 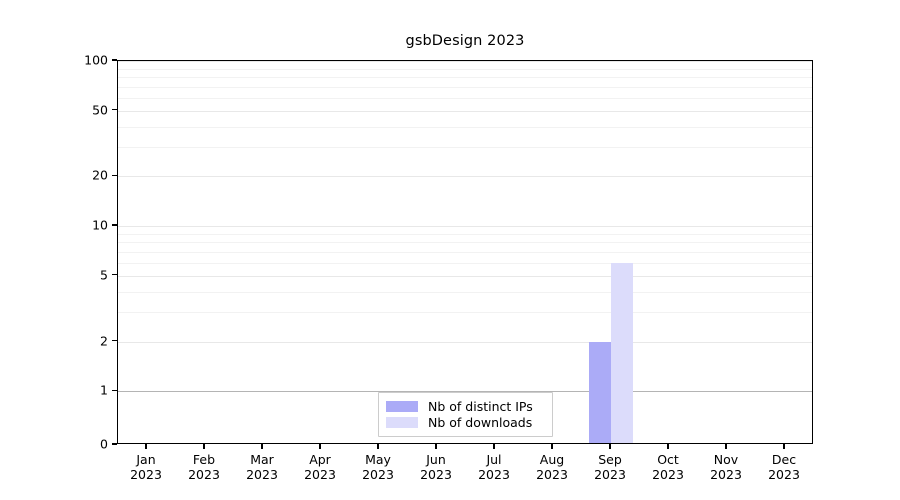 I want to click on x-tick-month: Dec, so click(x=784, y=459).